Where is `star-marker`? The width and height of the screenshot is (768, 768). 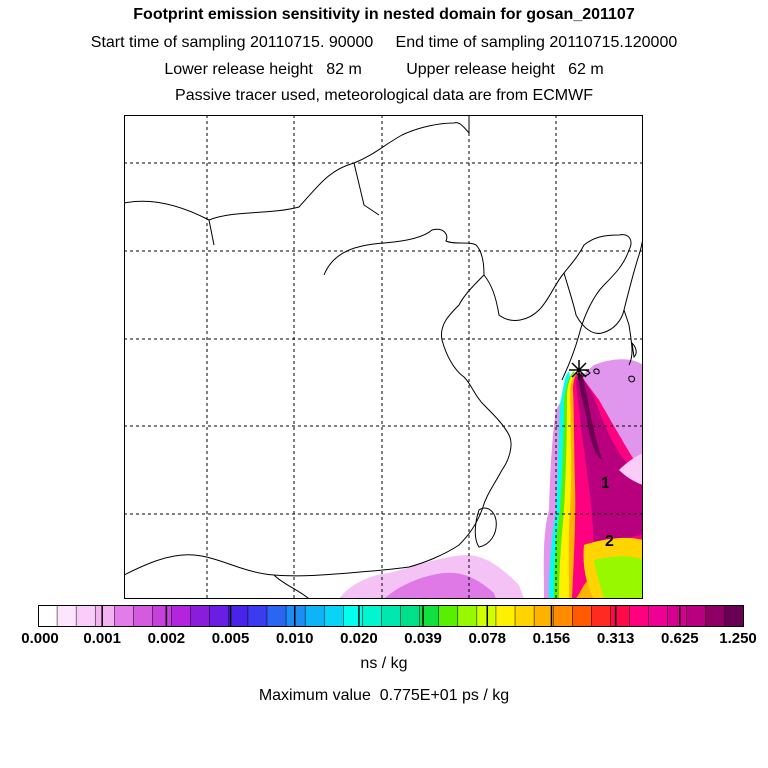 star-marker is located at coordinates (579, 370).